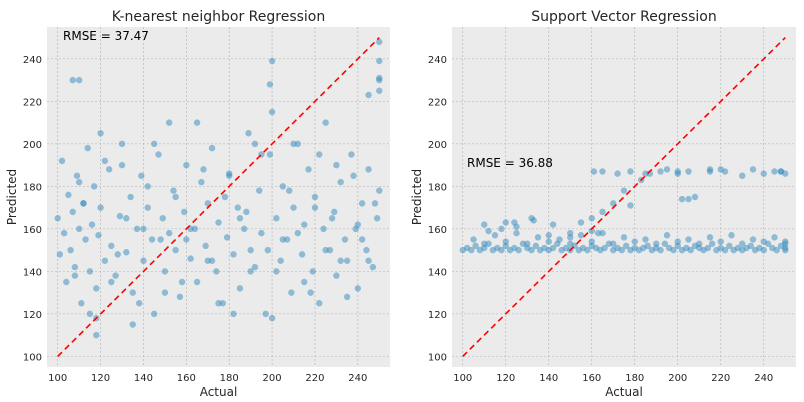 Image resolution: width=804 pixels, height=402 pixels. I want to click on y-tick-label: 220, so click(437, 102).